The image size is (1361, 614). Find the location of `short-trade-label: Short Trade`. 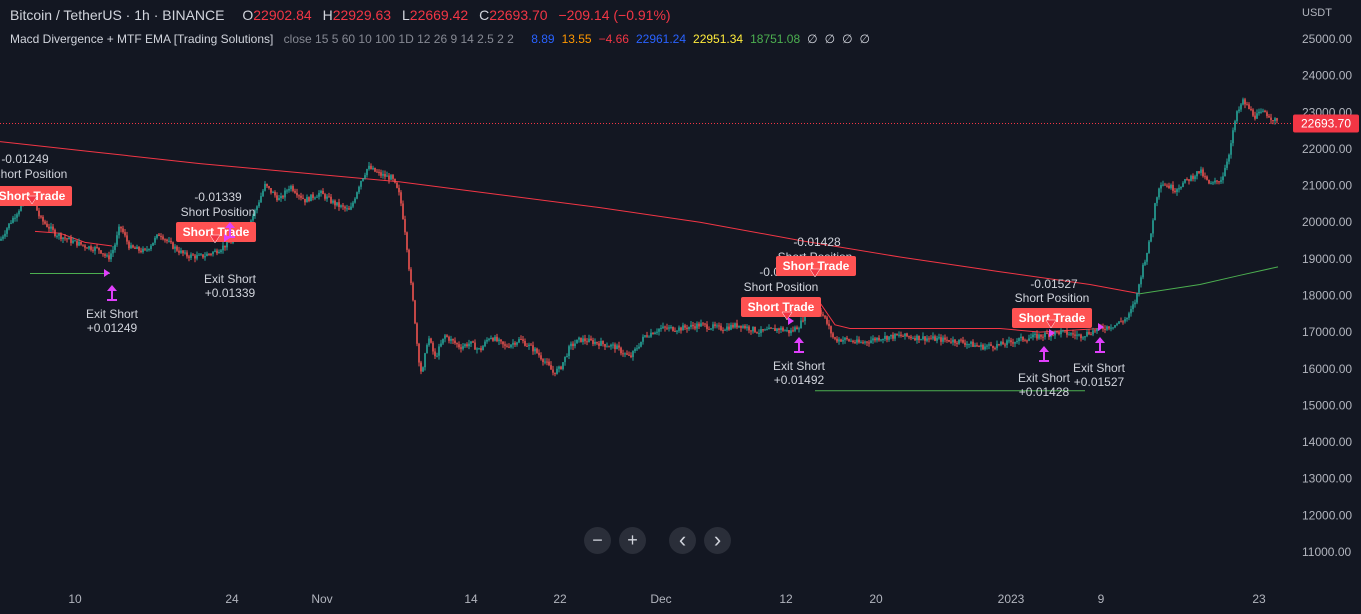

short-trade-label: Short Trade is located at coordinates (216, 232).